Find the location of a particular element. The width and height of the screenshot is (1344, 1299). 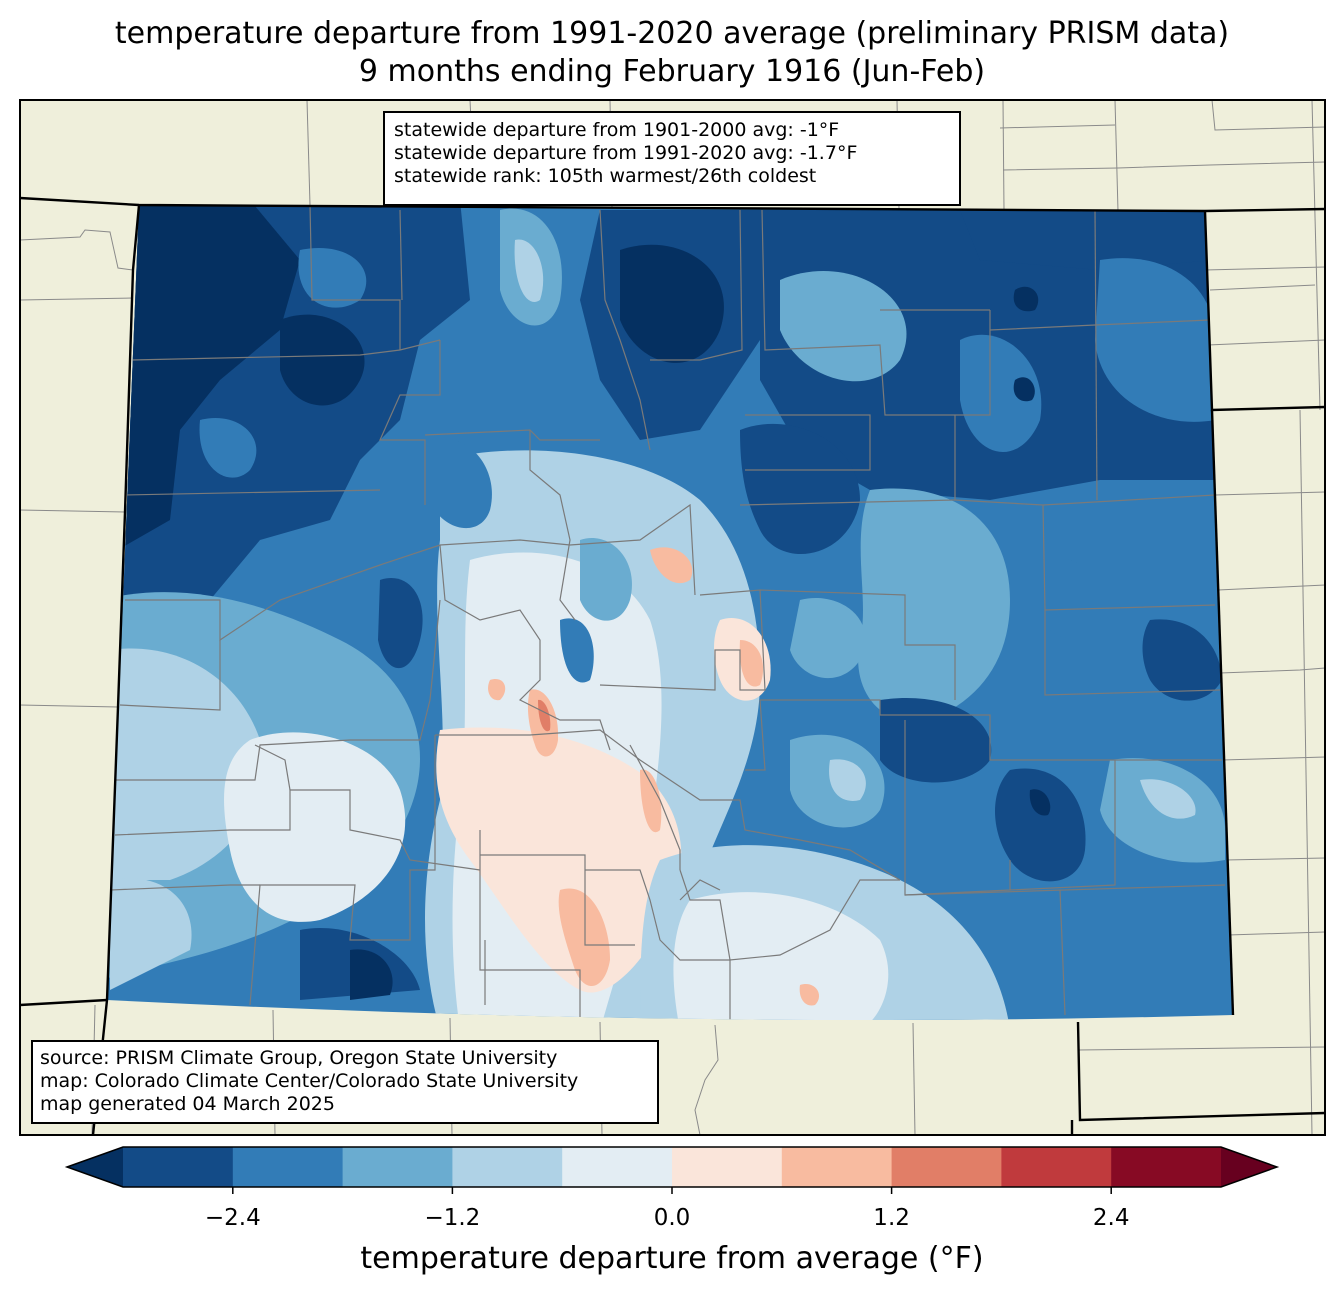

colorbar-label: temperature departure from average (°F) is located at coordinates (672, 1258).